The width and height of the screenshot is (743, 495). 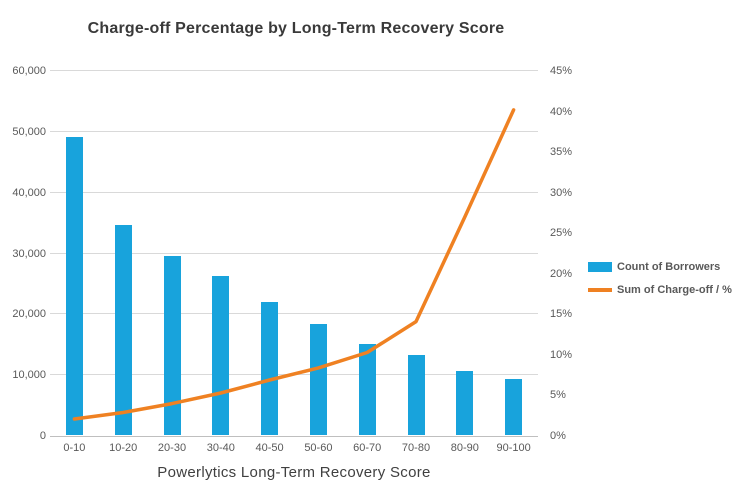 I want to click on x-axis-title: Powerlytics Long-Term Recovery Score, so click(x=294, y=472).